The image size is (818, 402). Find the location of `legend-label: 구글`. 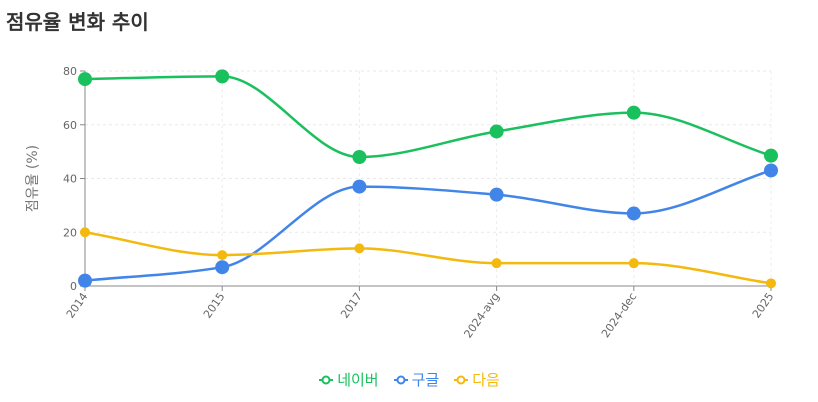

legend-label: 구글 is located at coordinates (425, 380).